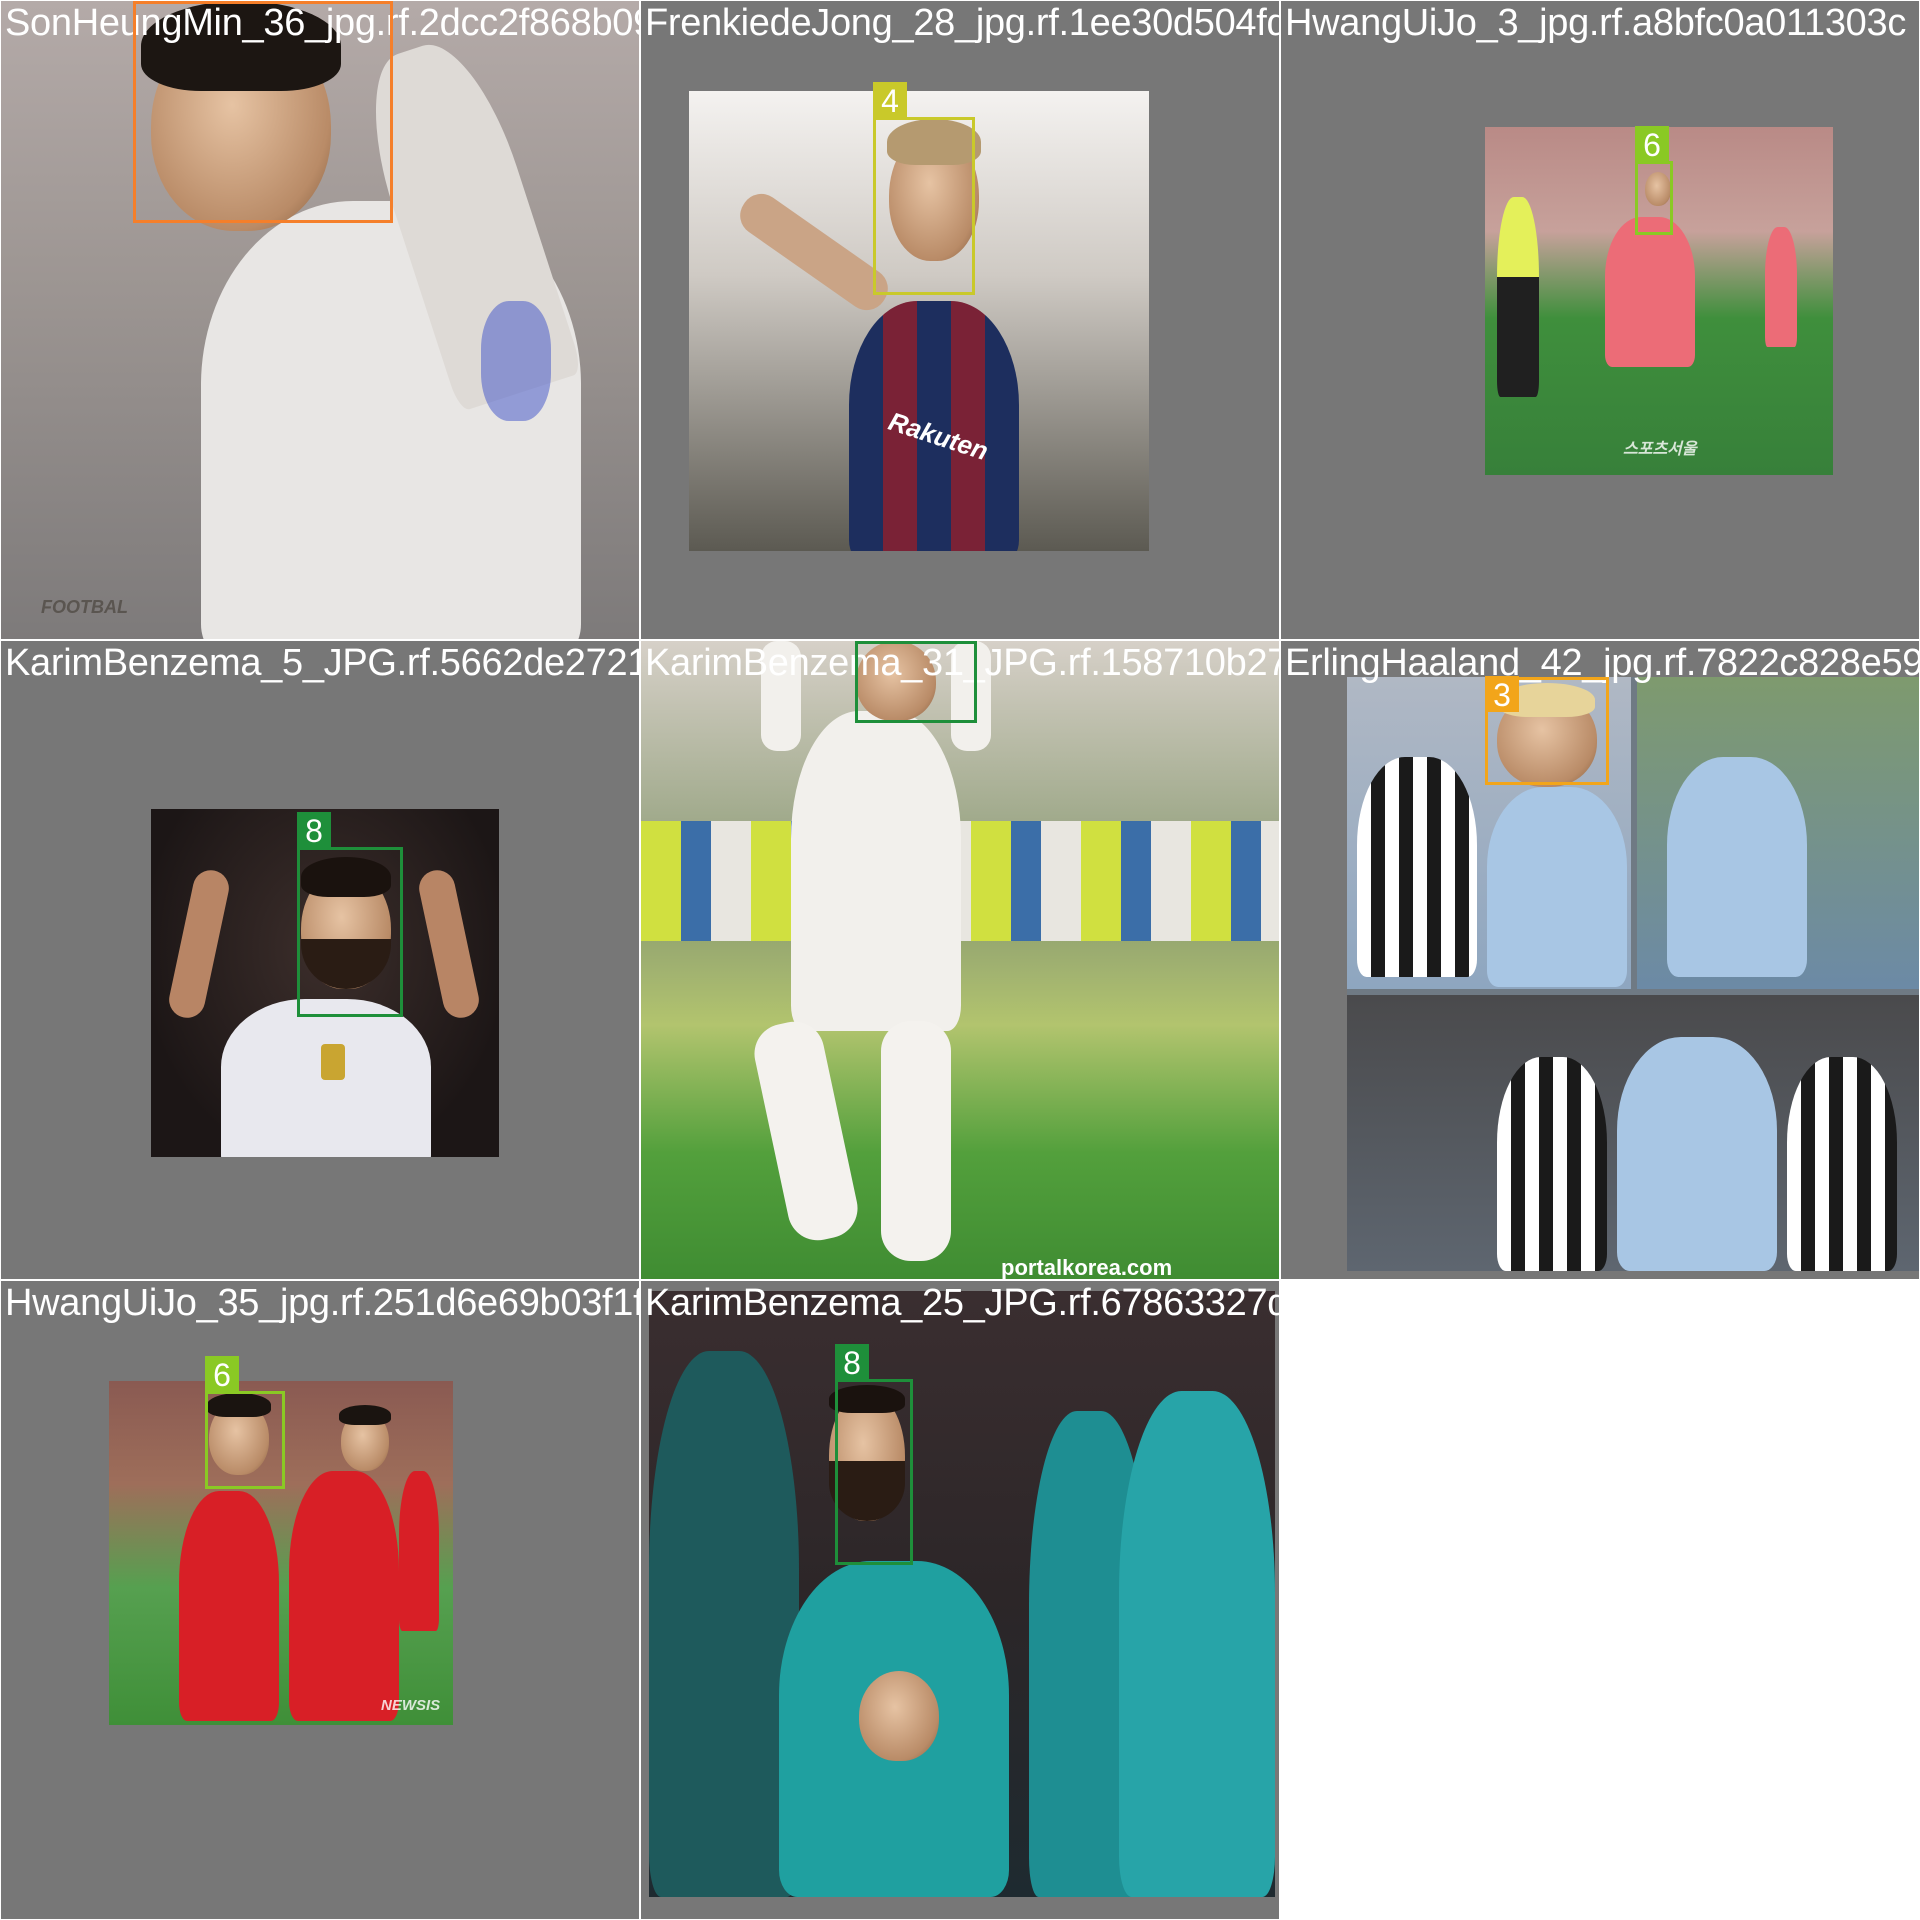 The height and width of the screenshot is (1920, 1920). Describe the element at coordinates (322, 1303) in the screenshot. I see `filename-label-tile-6: HwangUiJo_35_jpg.rf.251d6e69b03f1f68a0e` at that location.